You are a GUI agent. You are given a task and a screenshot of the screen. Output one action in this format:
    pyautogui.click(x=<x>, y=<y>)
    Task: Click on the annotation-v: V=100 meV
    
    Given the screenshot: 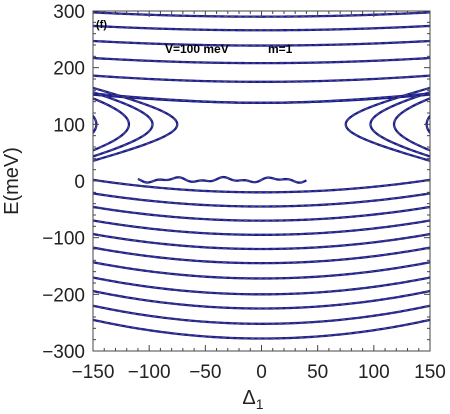 What is the action you would take?
    pyautogui.click(x=197, y=49)
    